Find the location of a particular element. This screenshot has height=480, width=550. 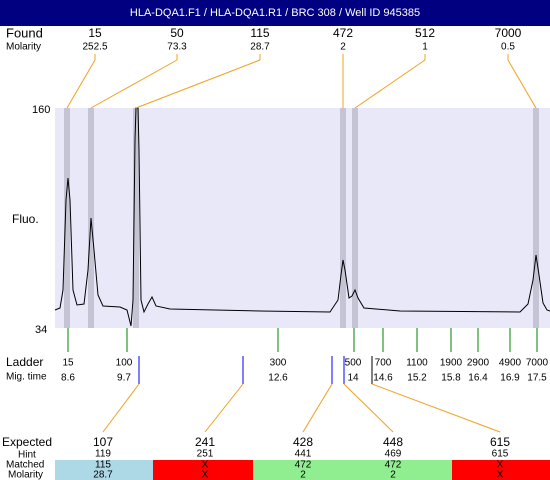

expected-label: Expected is located at coordinates (27, 442).